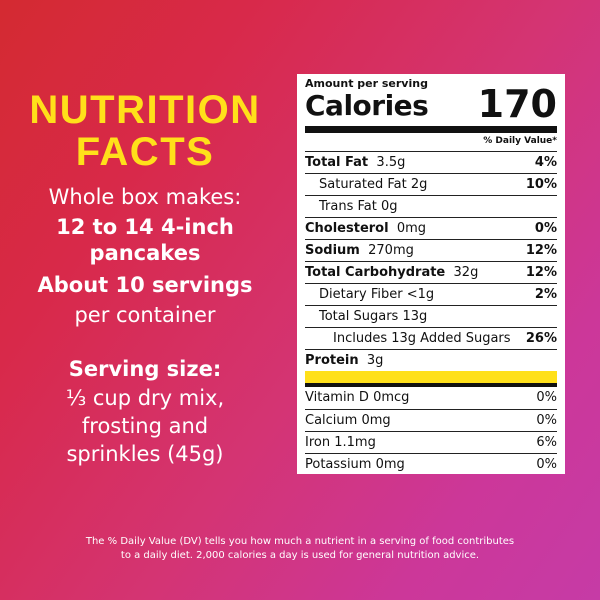  I want to click on row-total-fat: Total Fat 3.5g 4%, so click(431, 162).